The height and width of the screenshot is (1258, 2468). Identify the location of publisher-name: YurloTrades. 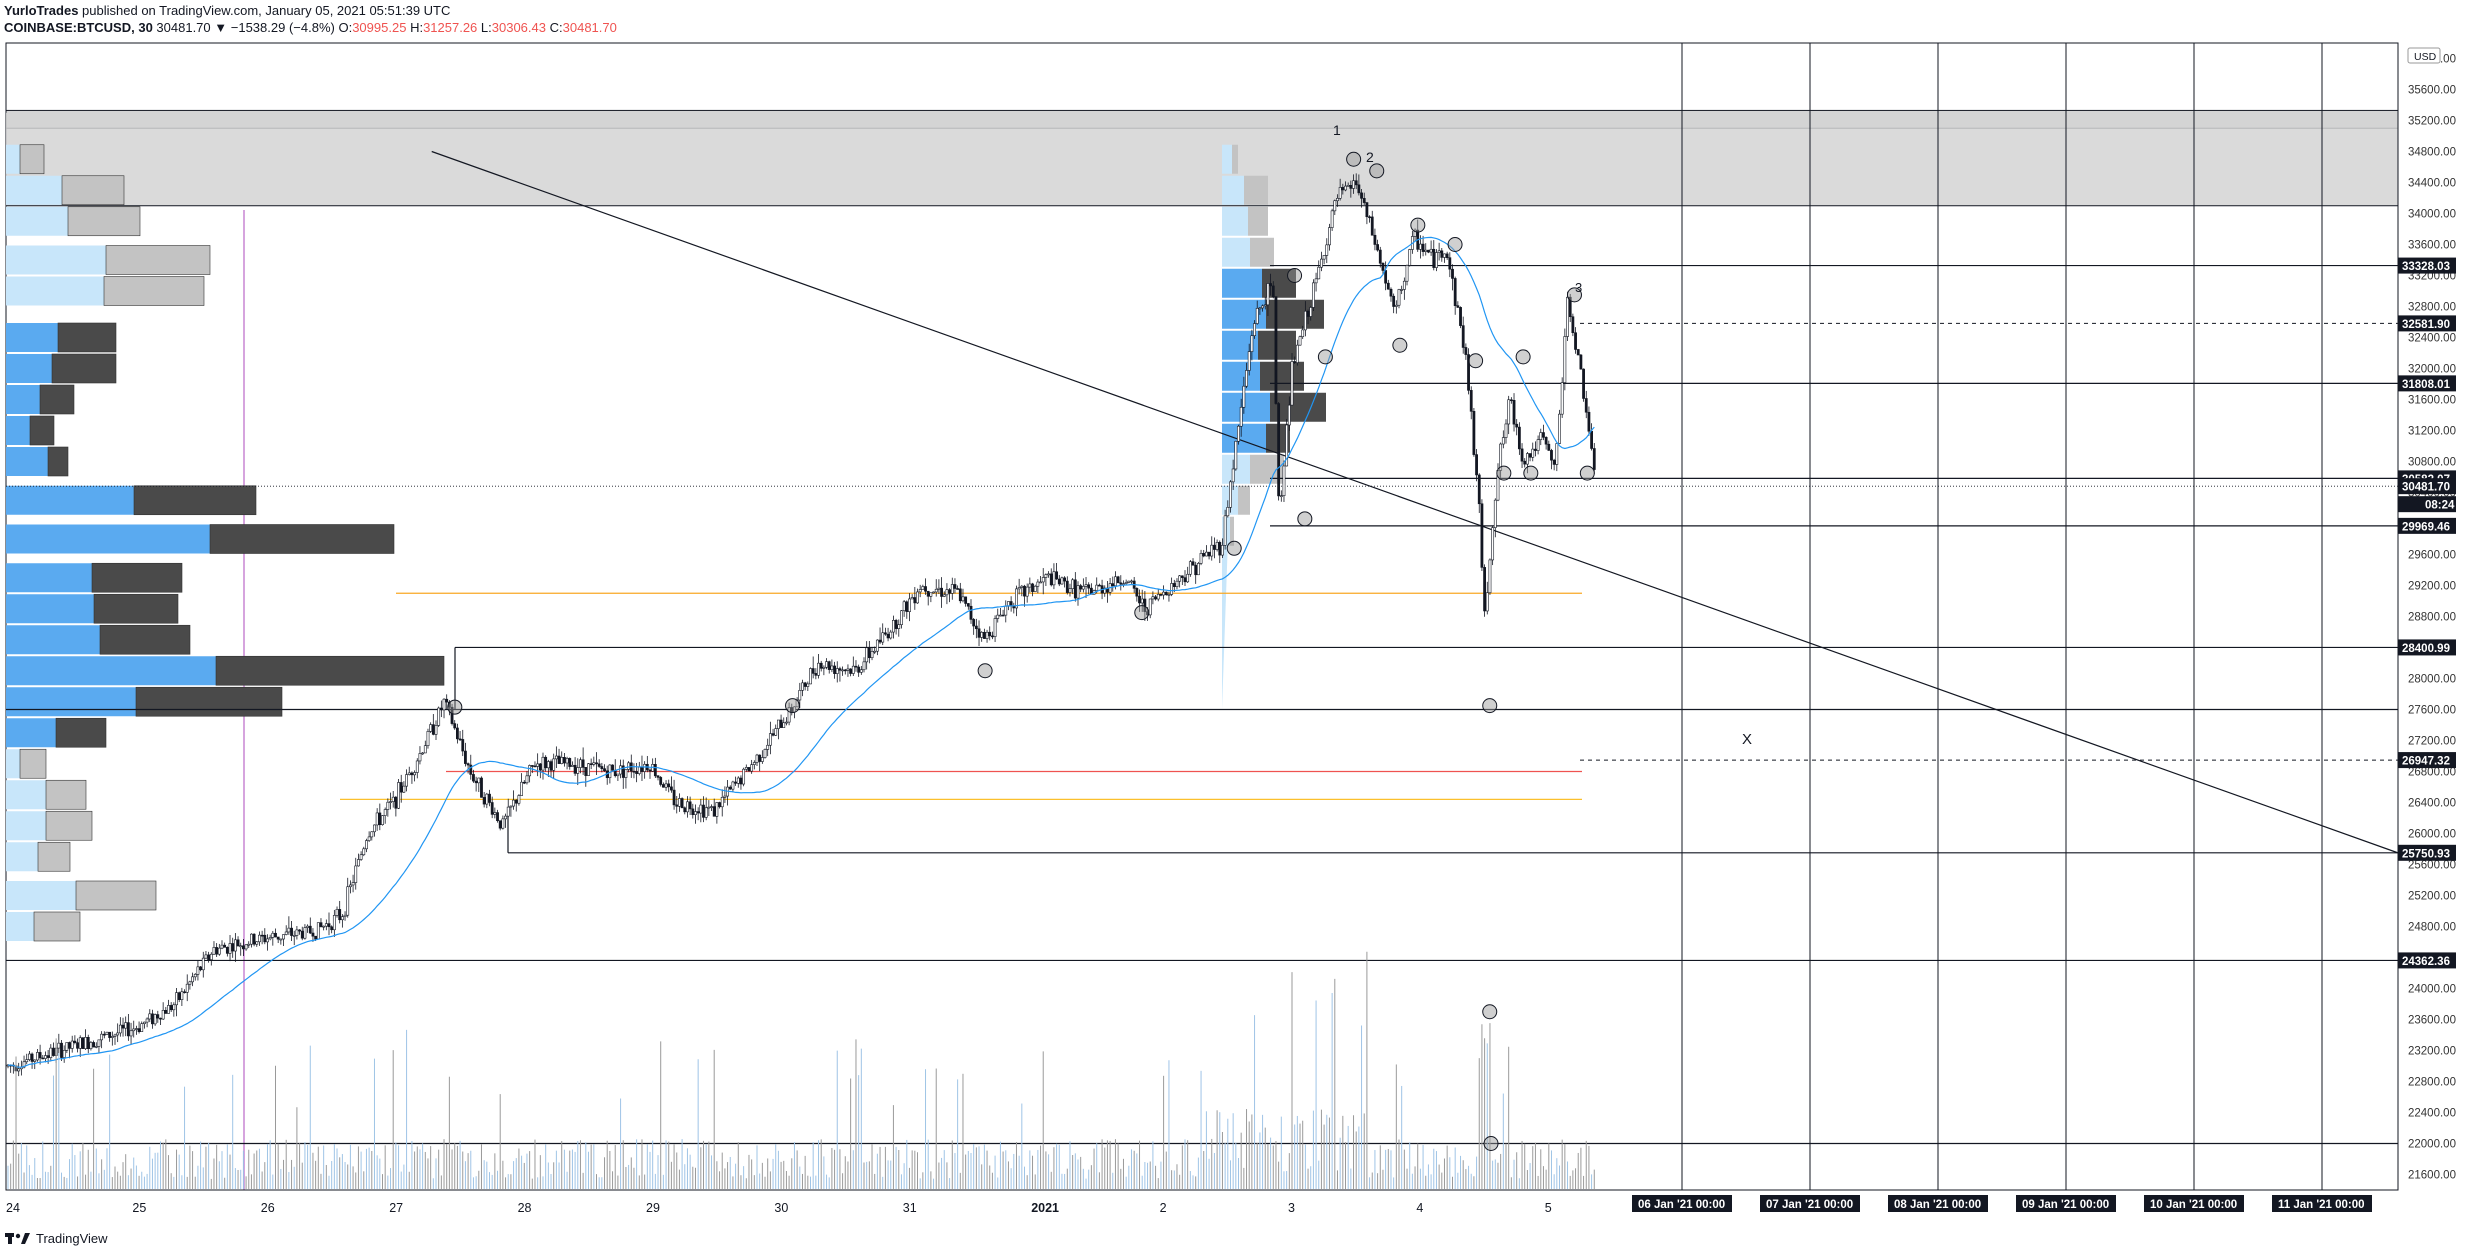
(41, 10).